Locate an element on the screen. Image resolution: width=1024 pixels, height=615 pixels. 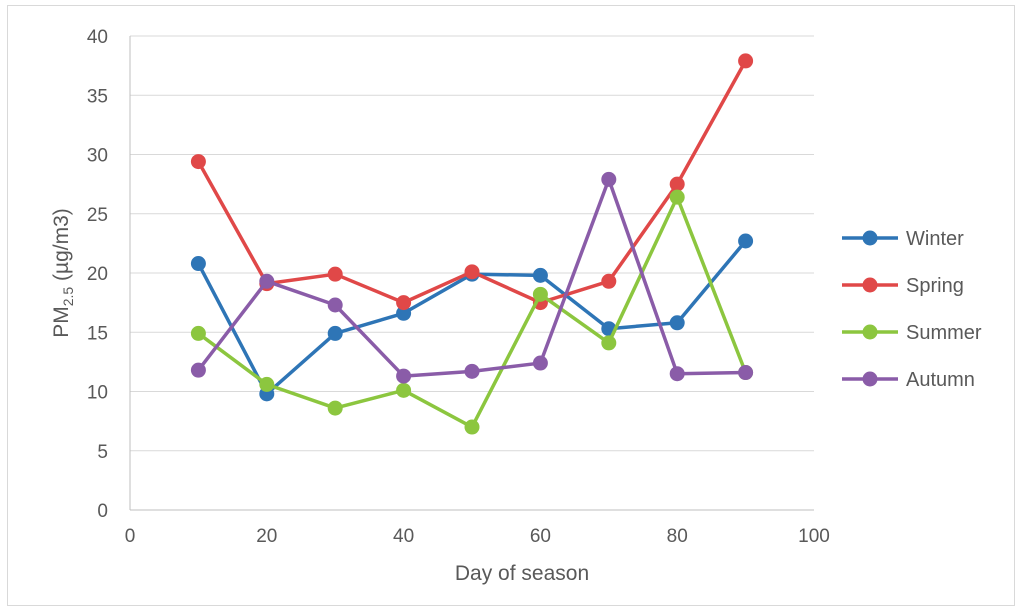
legend-label: Autumn is located at coordinates (940, 380).